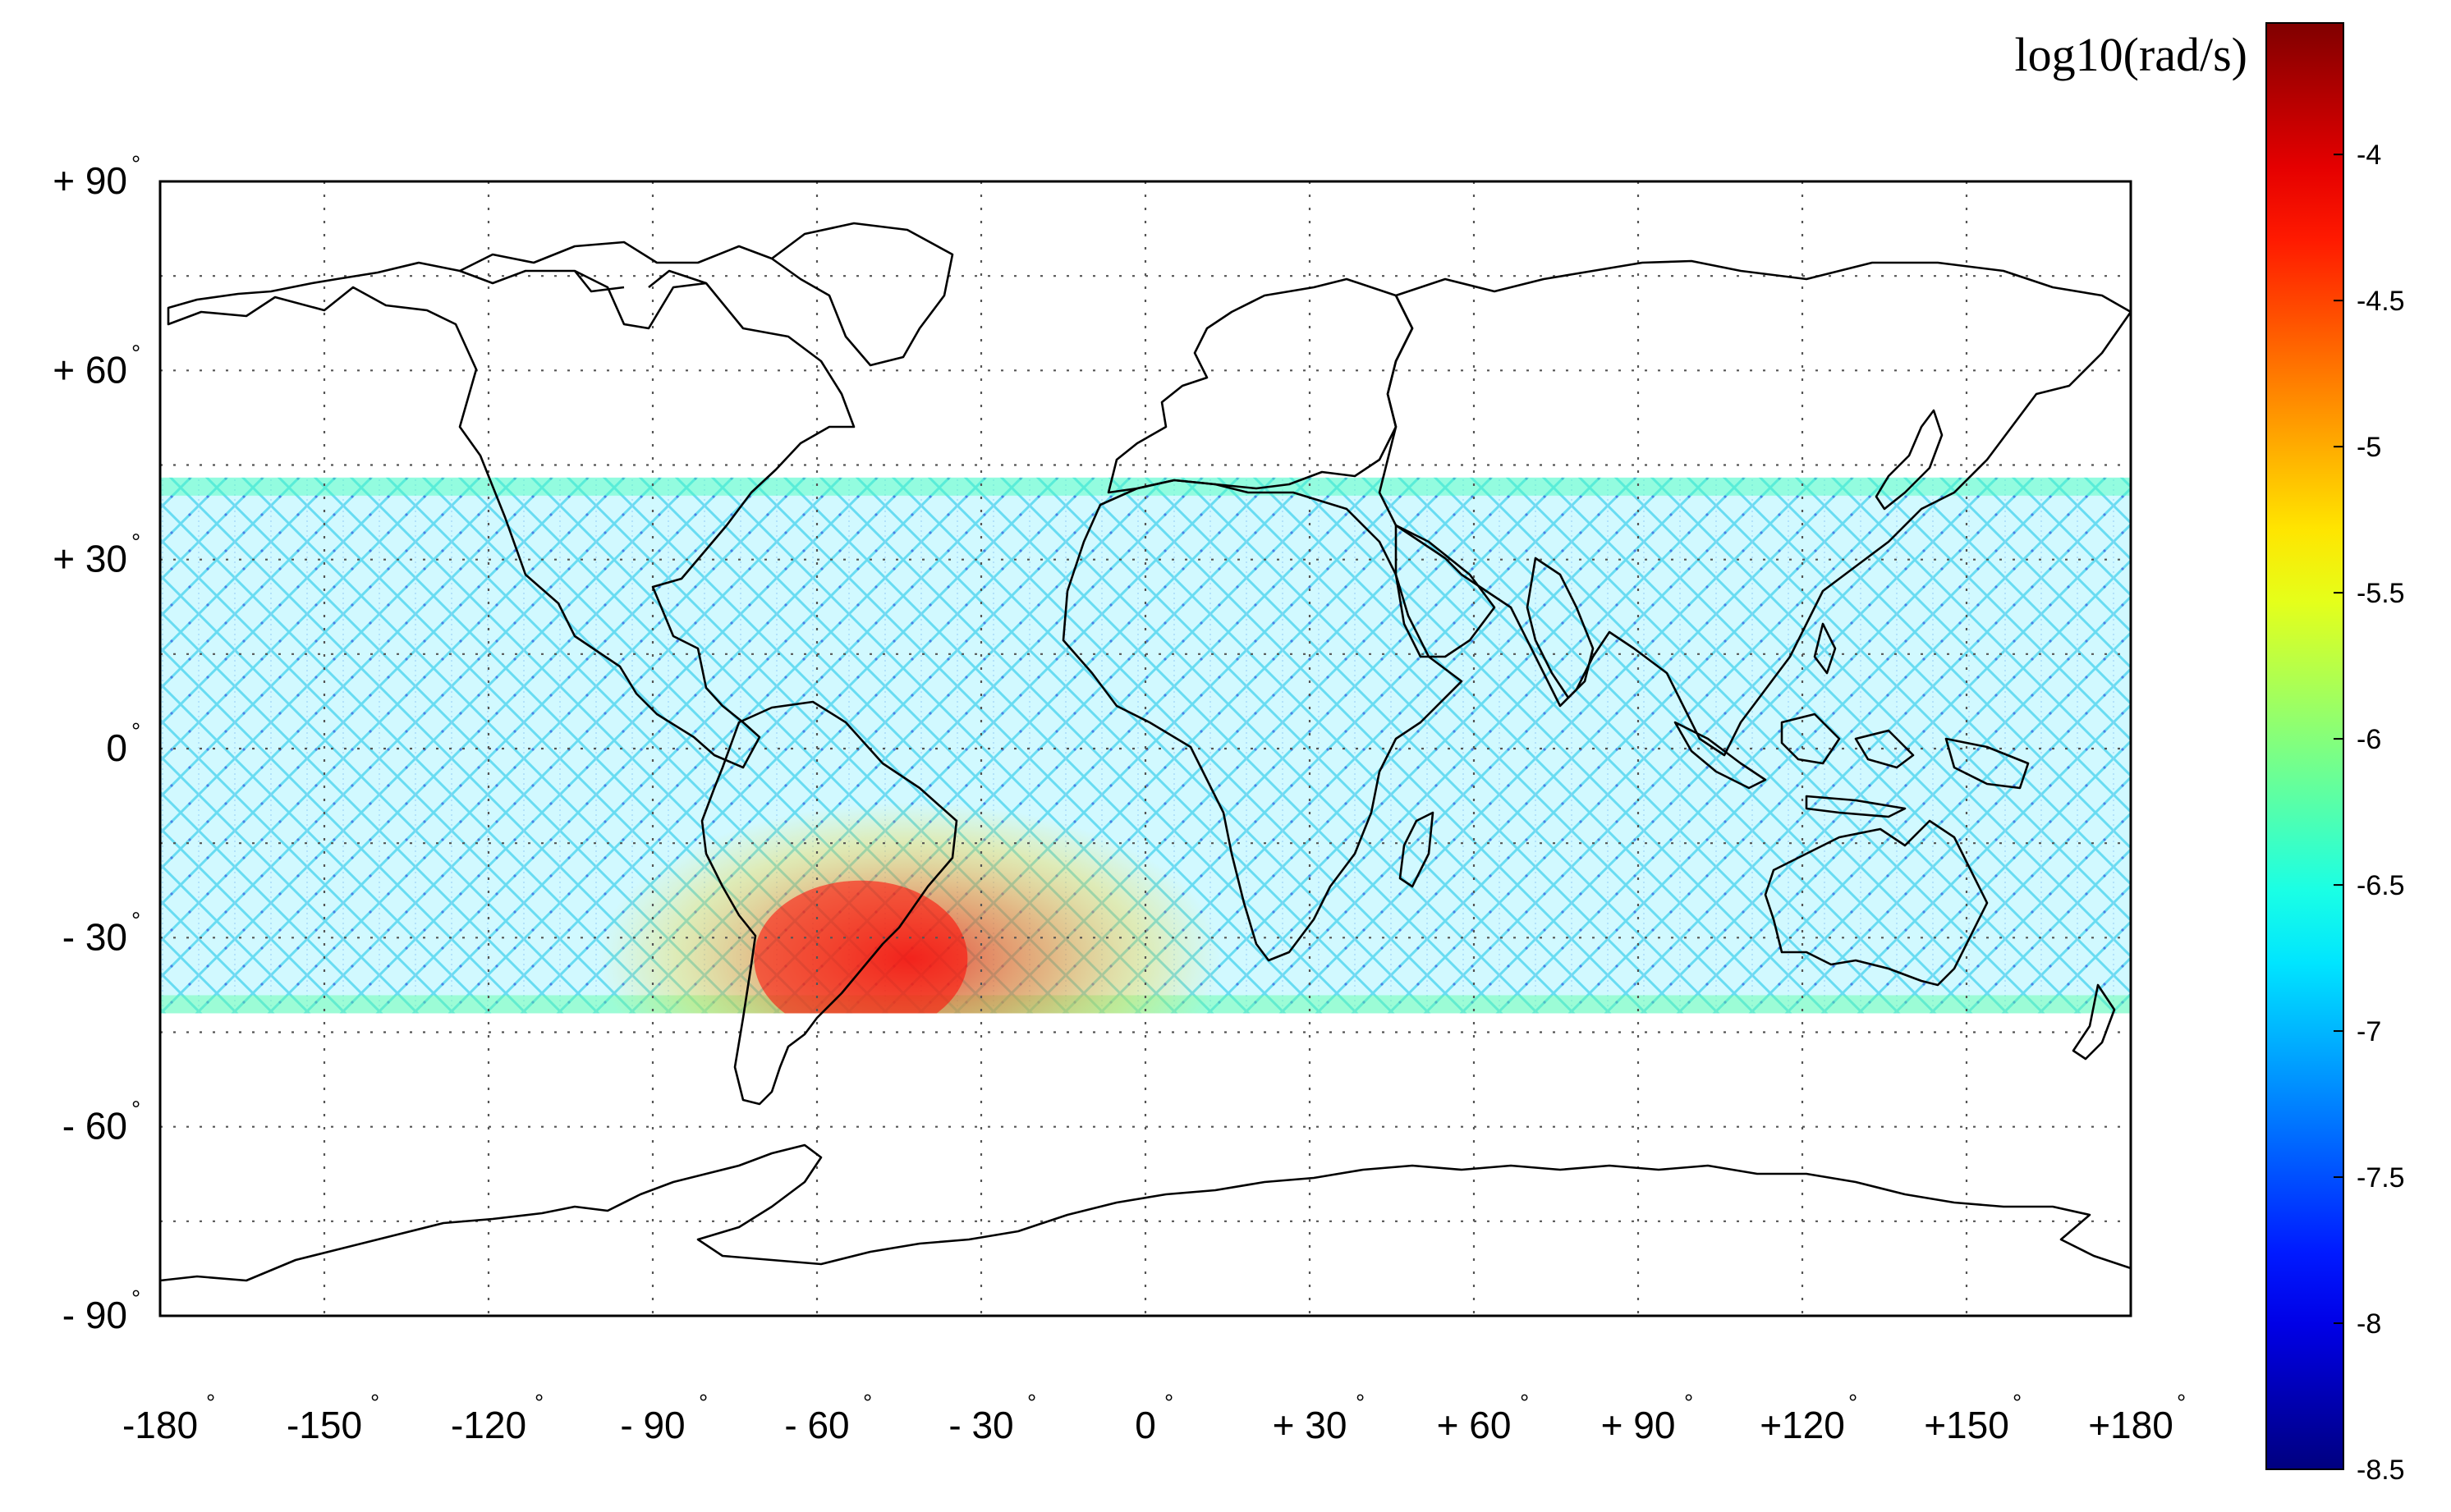 Image resolution: width=2451 pixels, height=1512 pixels. Describe the element at coordinates (1638, 1425) in the screenshot. I see `x-tick-label: + 90` at that location.